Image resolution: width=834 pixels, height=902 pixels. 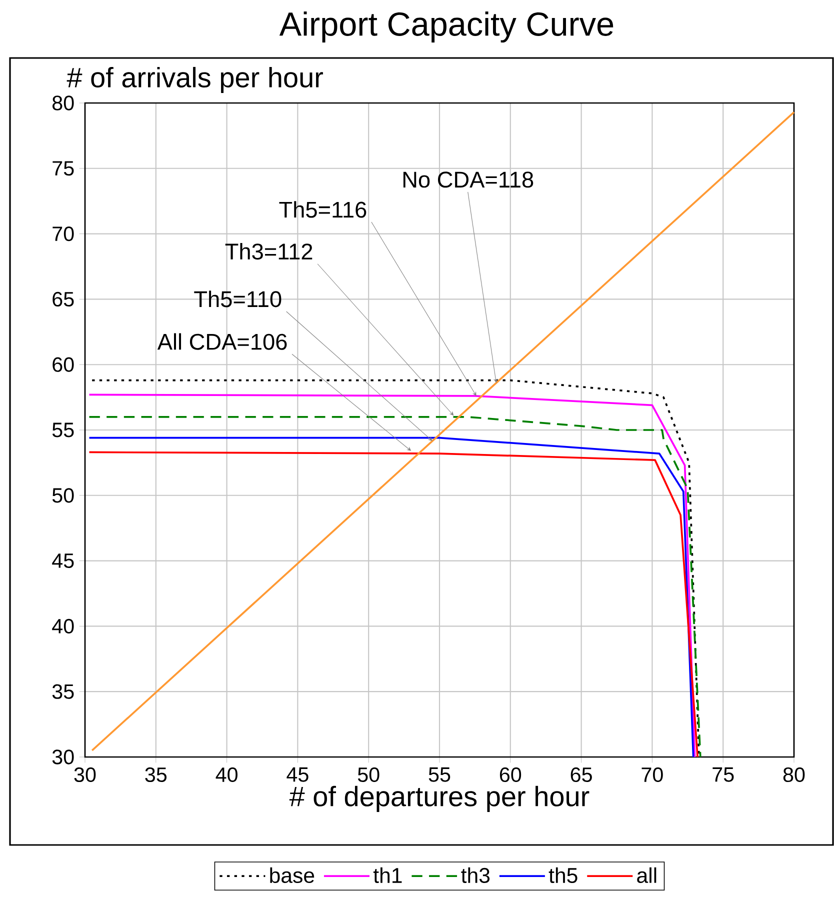 I want to click on x-tick-label: 60, so click(x=511, y=774).